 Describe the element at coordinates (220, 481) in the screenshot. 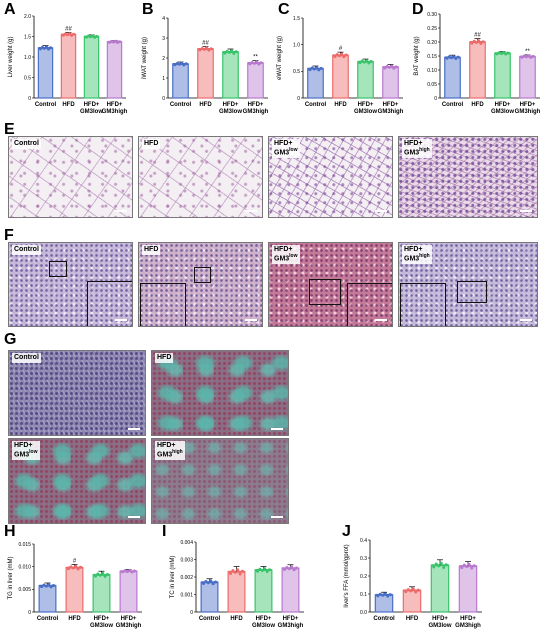

I see `histology-g-gm3-high: HFD+ GM3high` at that location.